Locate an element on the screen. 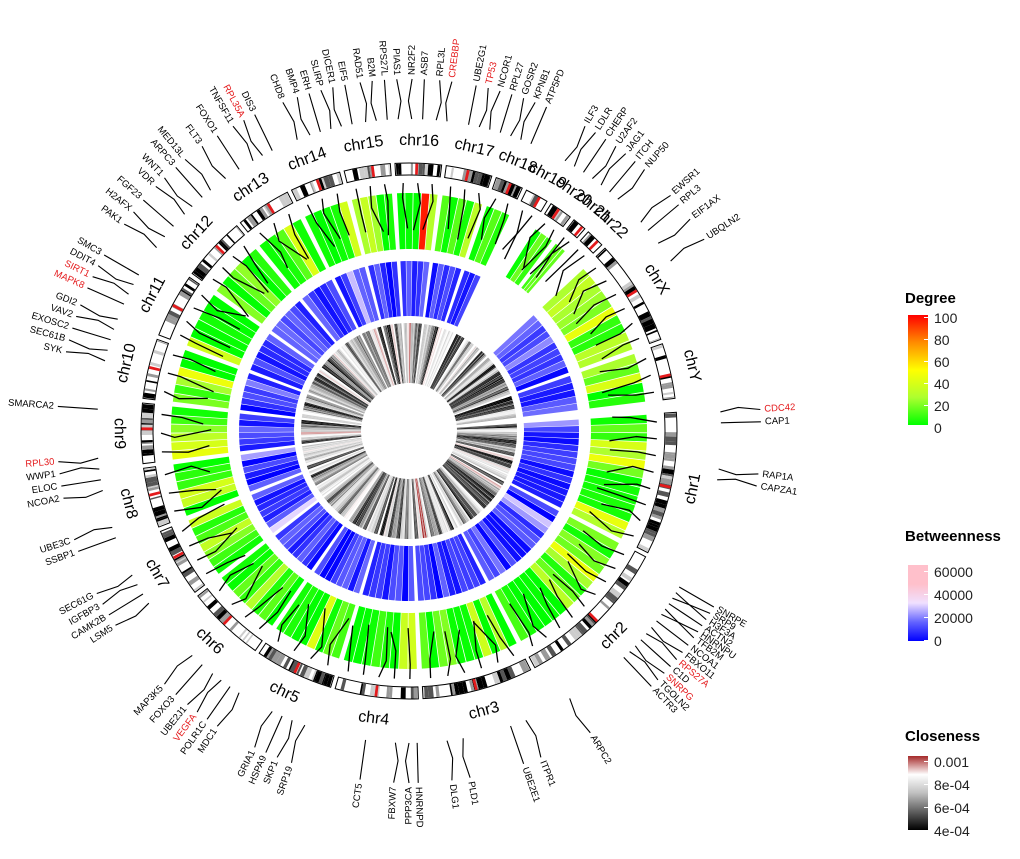 The height and width of the screenshot is (859, 1020). chromosome-label-chr12: chr12 is located at coordinates (197, 233).